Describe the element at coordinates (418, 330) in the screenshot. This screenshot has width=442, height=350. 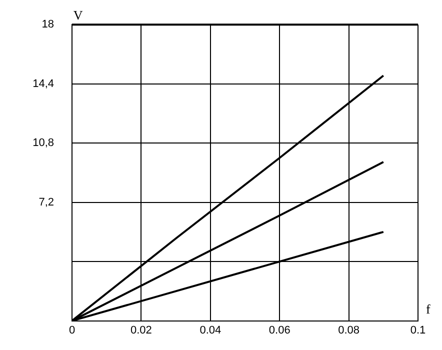
I see `x-tick-label: 0.1` at that location.